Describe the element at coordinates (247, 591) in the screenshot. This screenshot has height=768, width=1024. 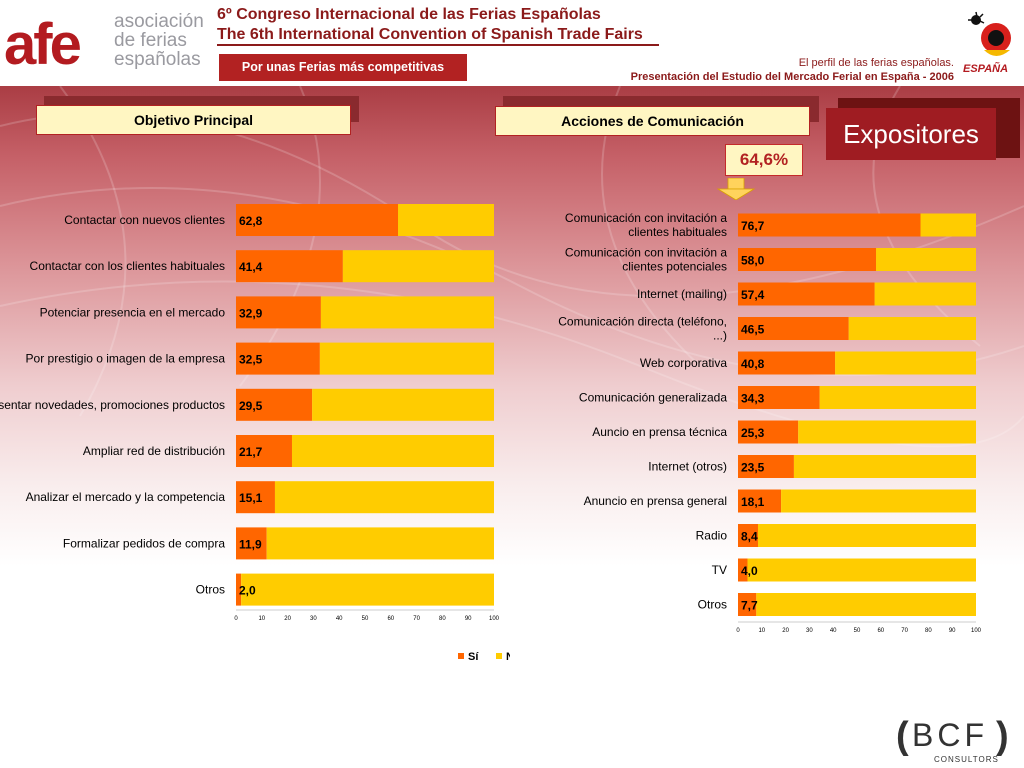
I see `data-label: 2,0` at that location.